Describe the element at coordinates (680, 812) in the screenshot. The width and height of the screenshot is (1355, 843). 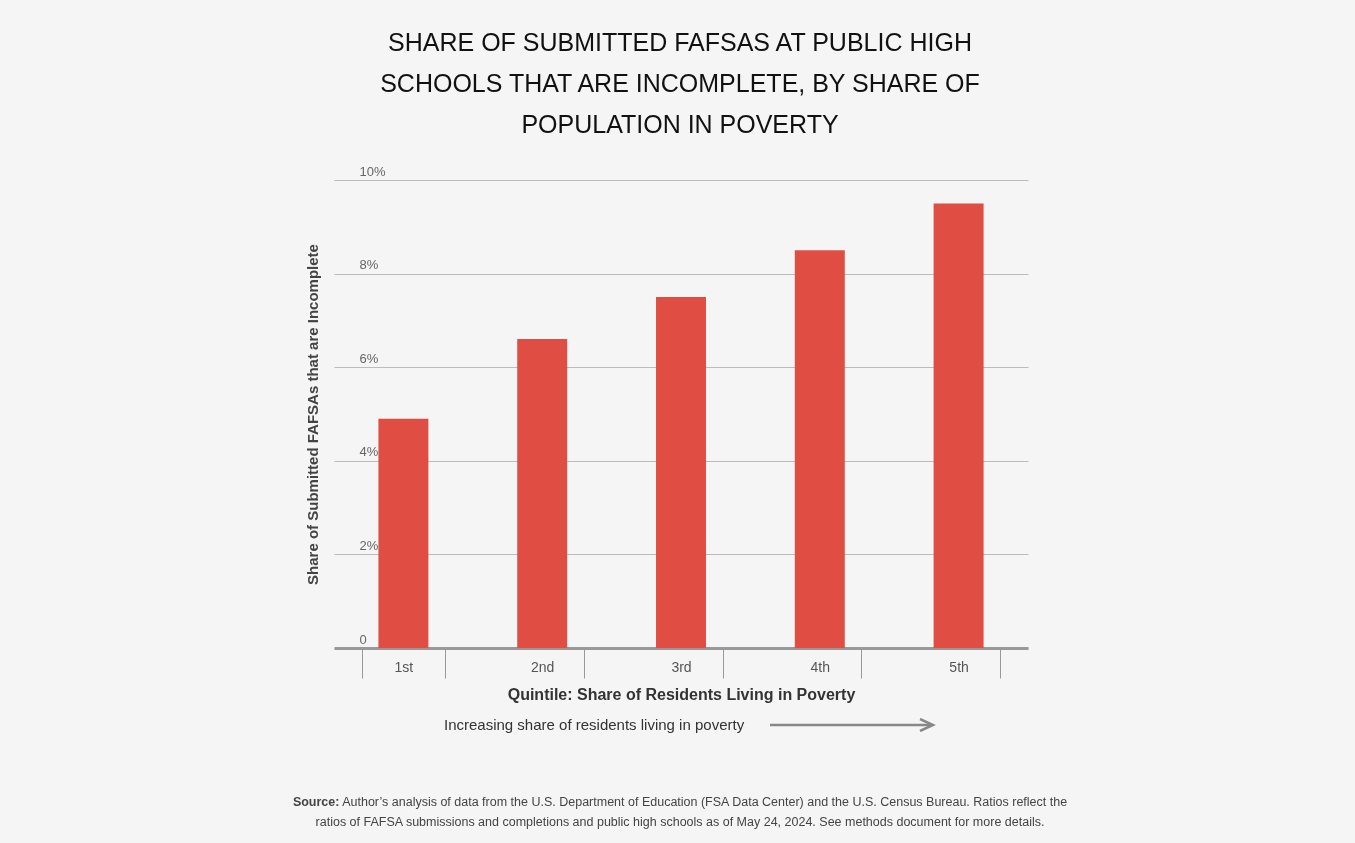
I see `source-note: Source: Author’s analysis of data from the U.S. Department of Education (FSA Data Center) and the U.S. Census Bureau. Ratios reflect the ratios of FAFSA submissions and completions and public high schools as of May 24, 2024. See methods document for more details.` at that location.